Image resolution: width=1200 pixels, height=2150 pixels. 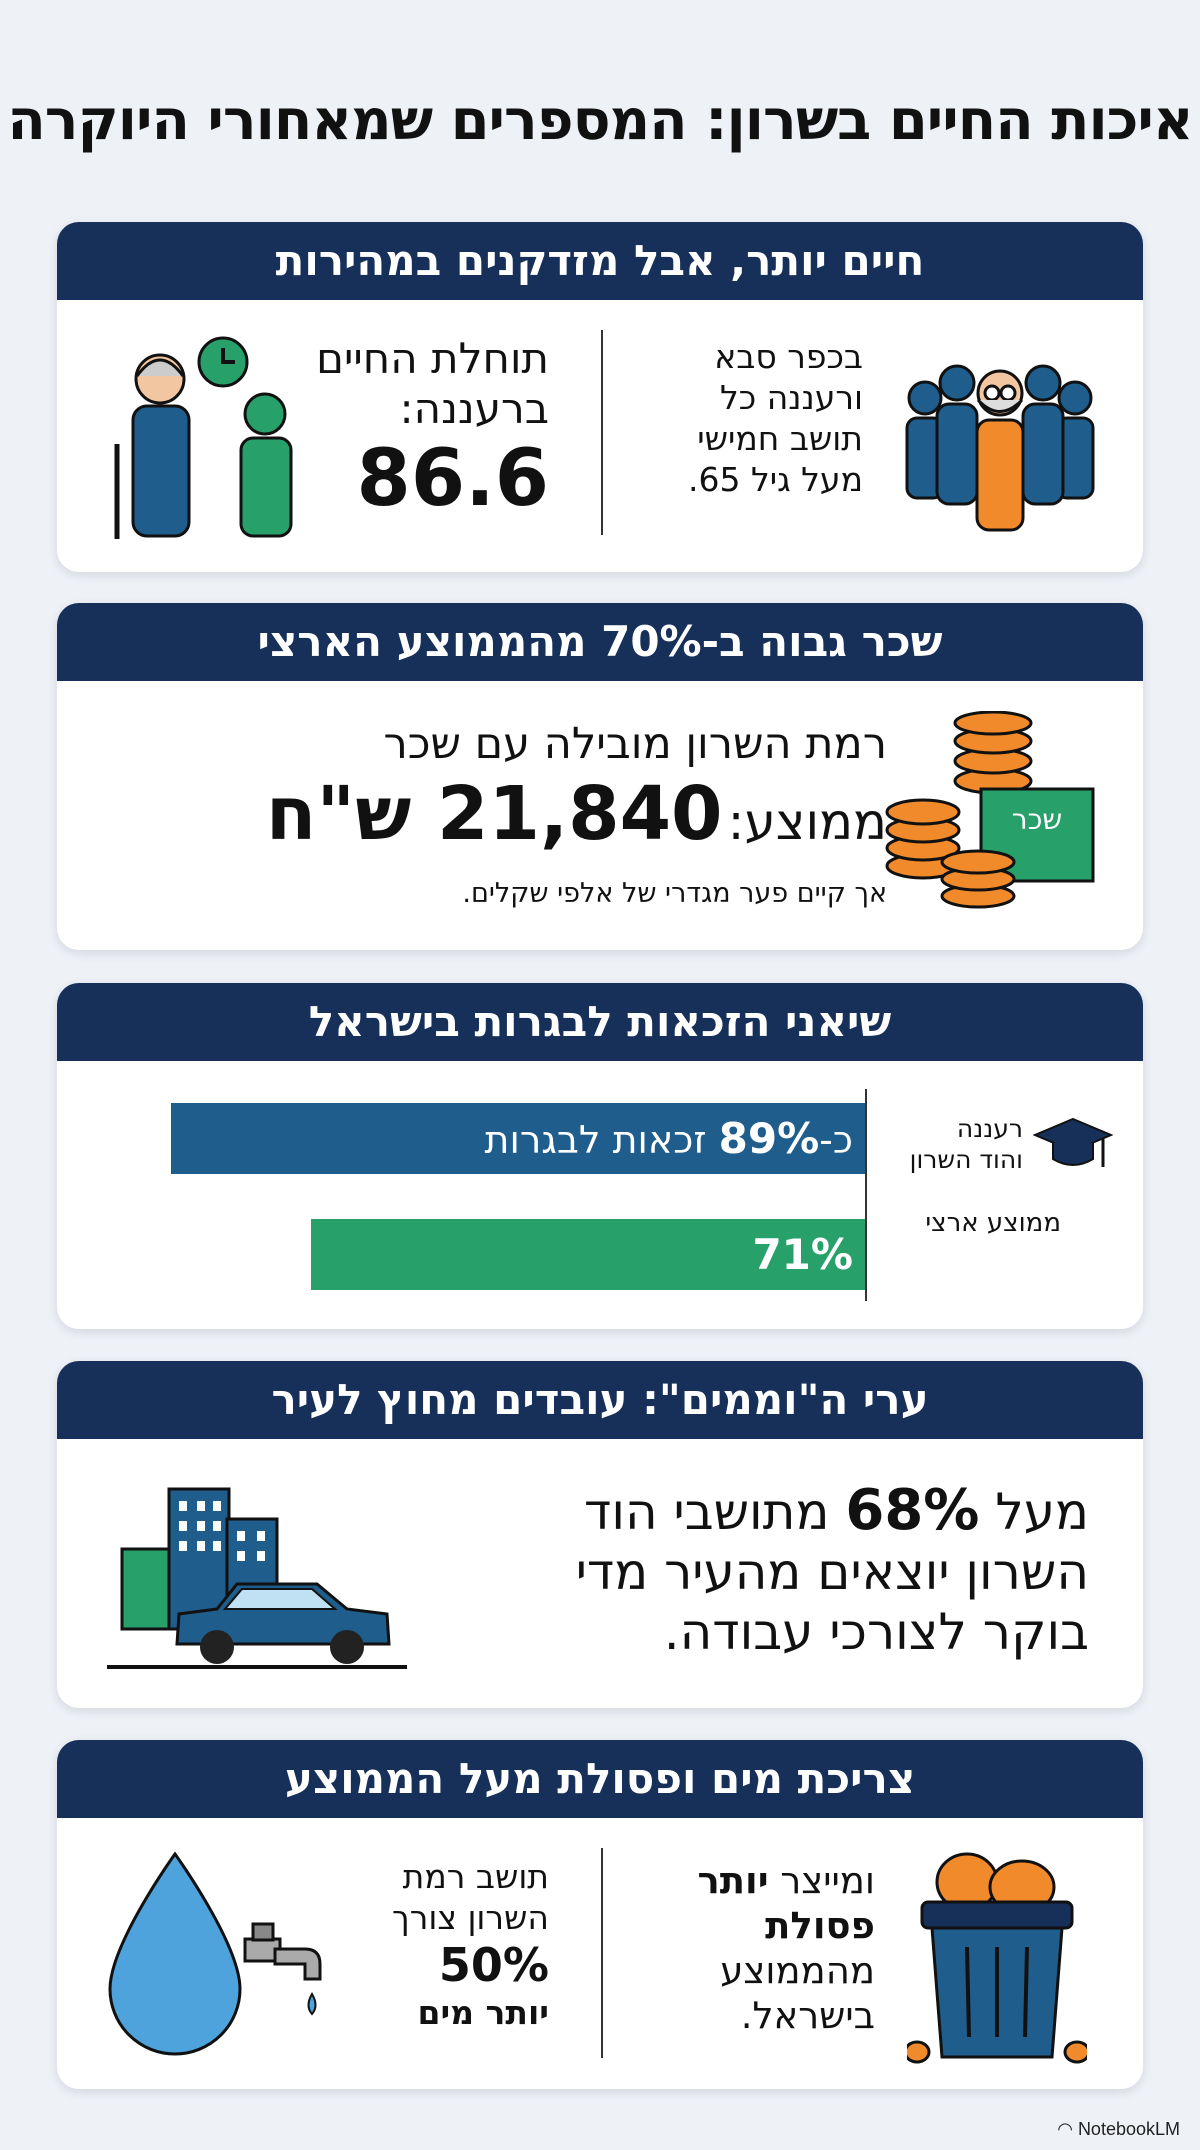 I want to click on card-header: חיים יותר, אבל מזדקנים במהירות, so click(x=600, y=261).